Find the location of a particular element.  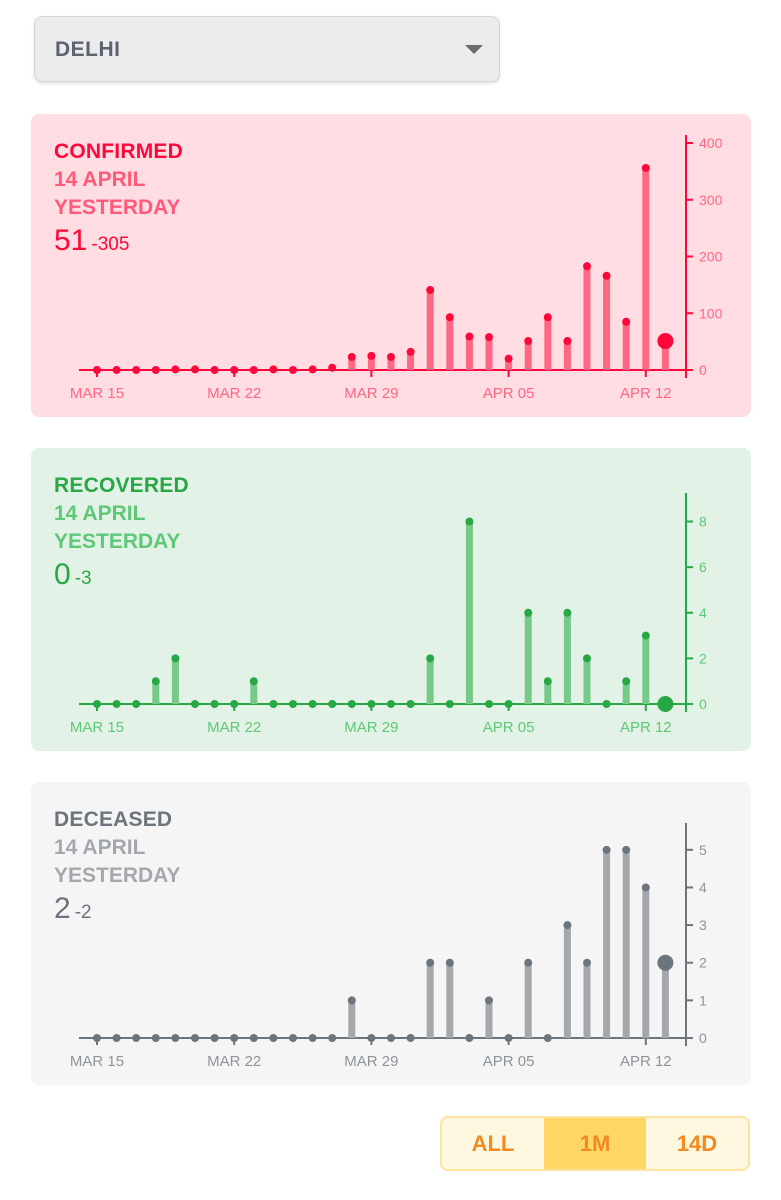

tab-all: ALL is located at coordinates (493, 1143).